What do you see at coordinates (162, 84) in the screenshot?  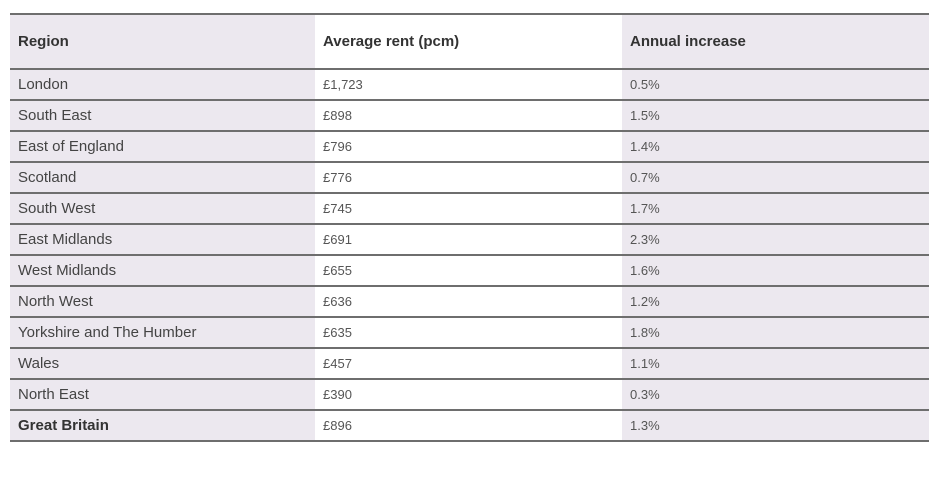 I see `cell-region: London` at bounding box center [162, 84].